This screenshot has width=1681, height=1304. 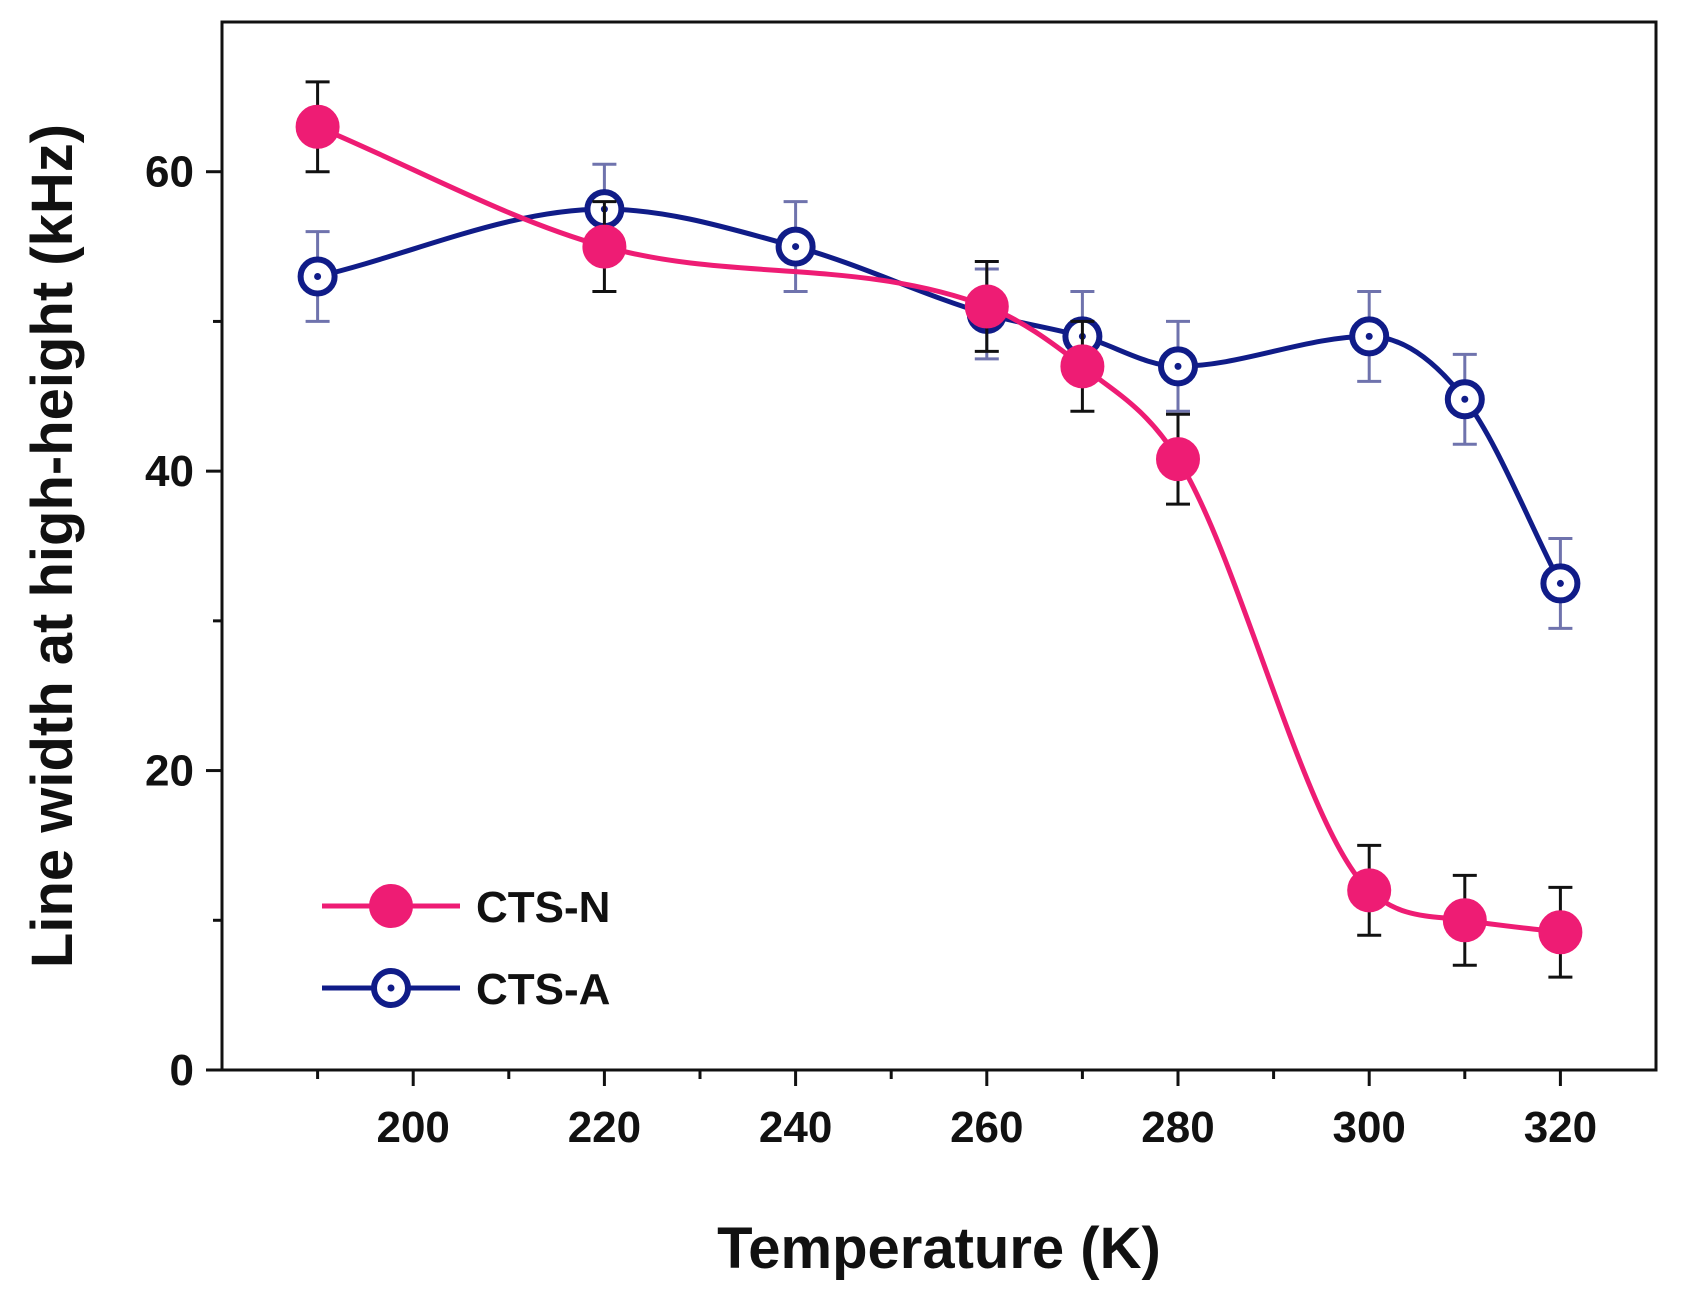 What do you see at coordinates (1368, 1127) in the screenshot?
I see `x-tick-label: 300` at bounding box center [1368, 1127].